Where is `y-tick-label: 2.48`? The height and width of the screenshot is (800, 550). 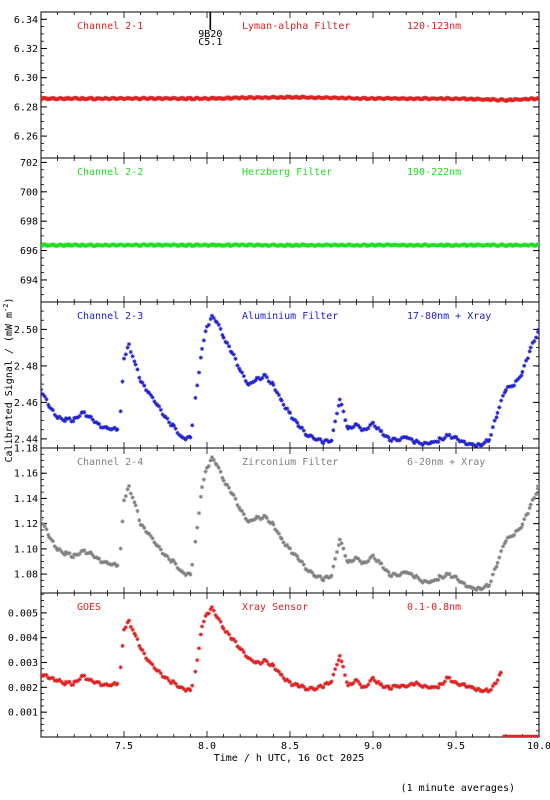 y-tick-label: 2.48 is located at coordinates (26, 366).